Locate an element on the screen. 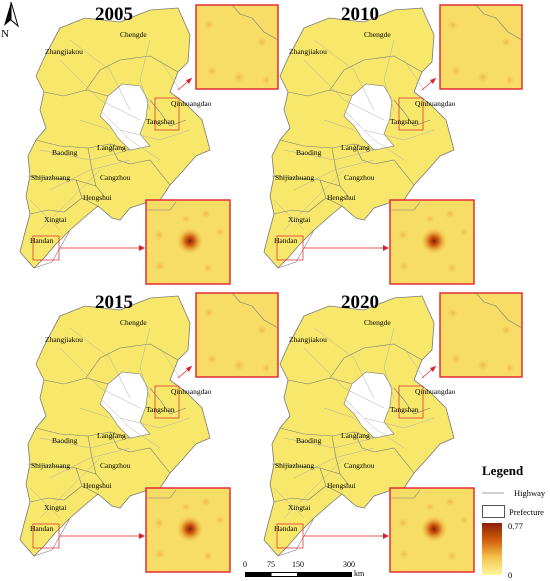 This screenshot has height=581, width=550. highway-symbol is located at coordinates (493, 493).